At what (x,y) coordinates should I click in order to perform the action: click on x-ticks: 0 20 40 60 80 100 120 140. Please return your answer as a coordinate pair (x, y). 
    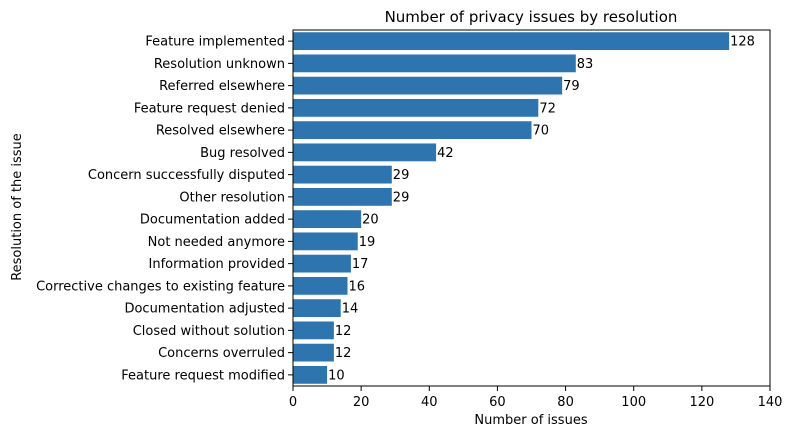
    Looking at the image, I should click on (536, 398).